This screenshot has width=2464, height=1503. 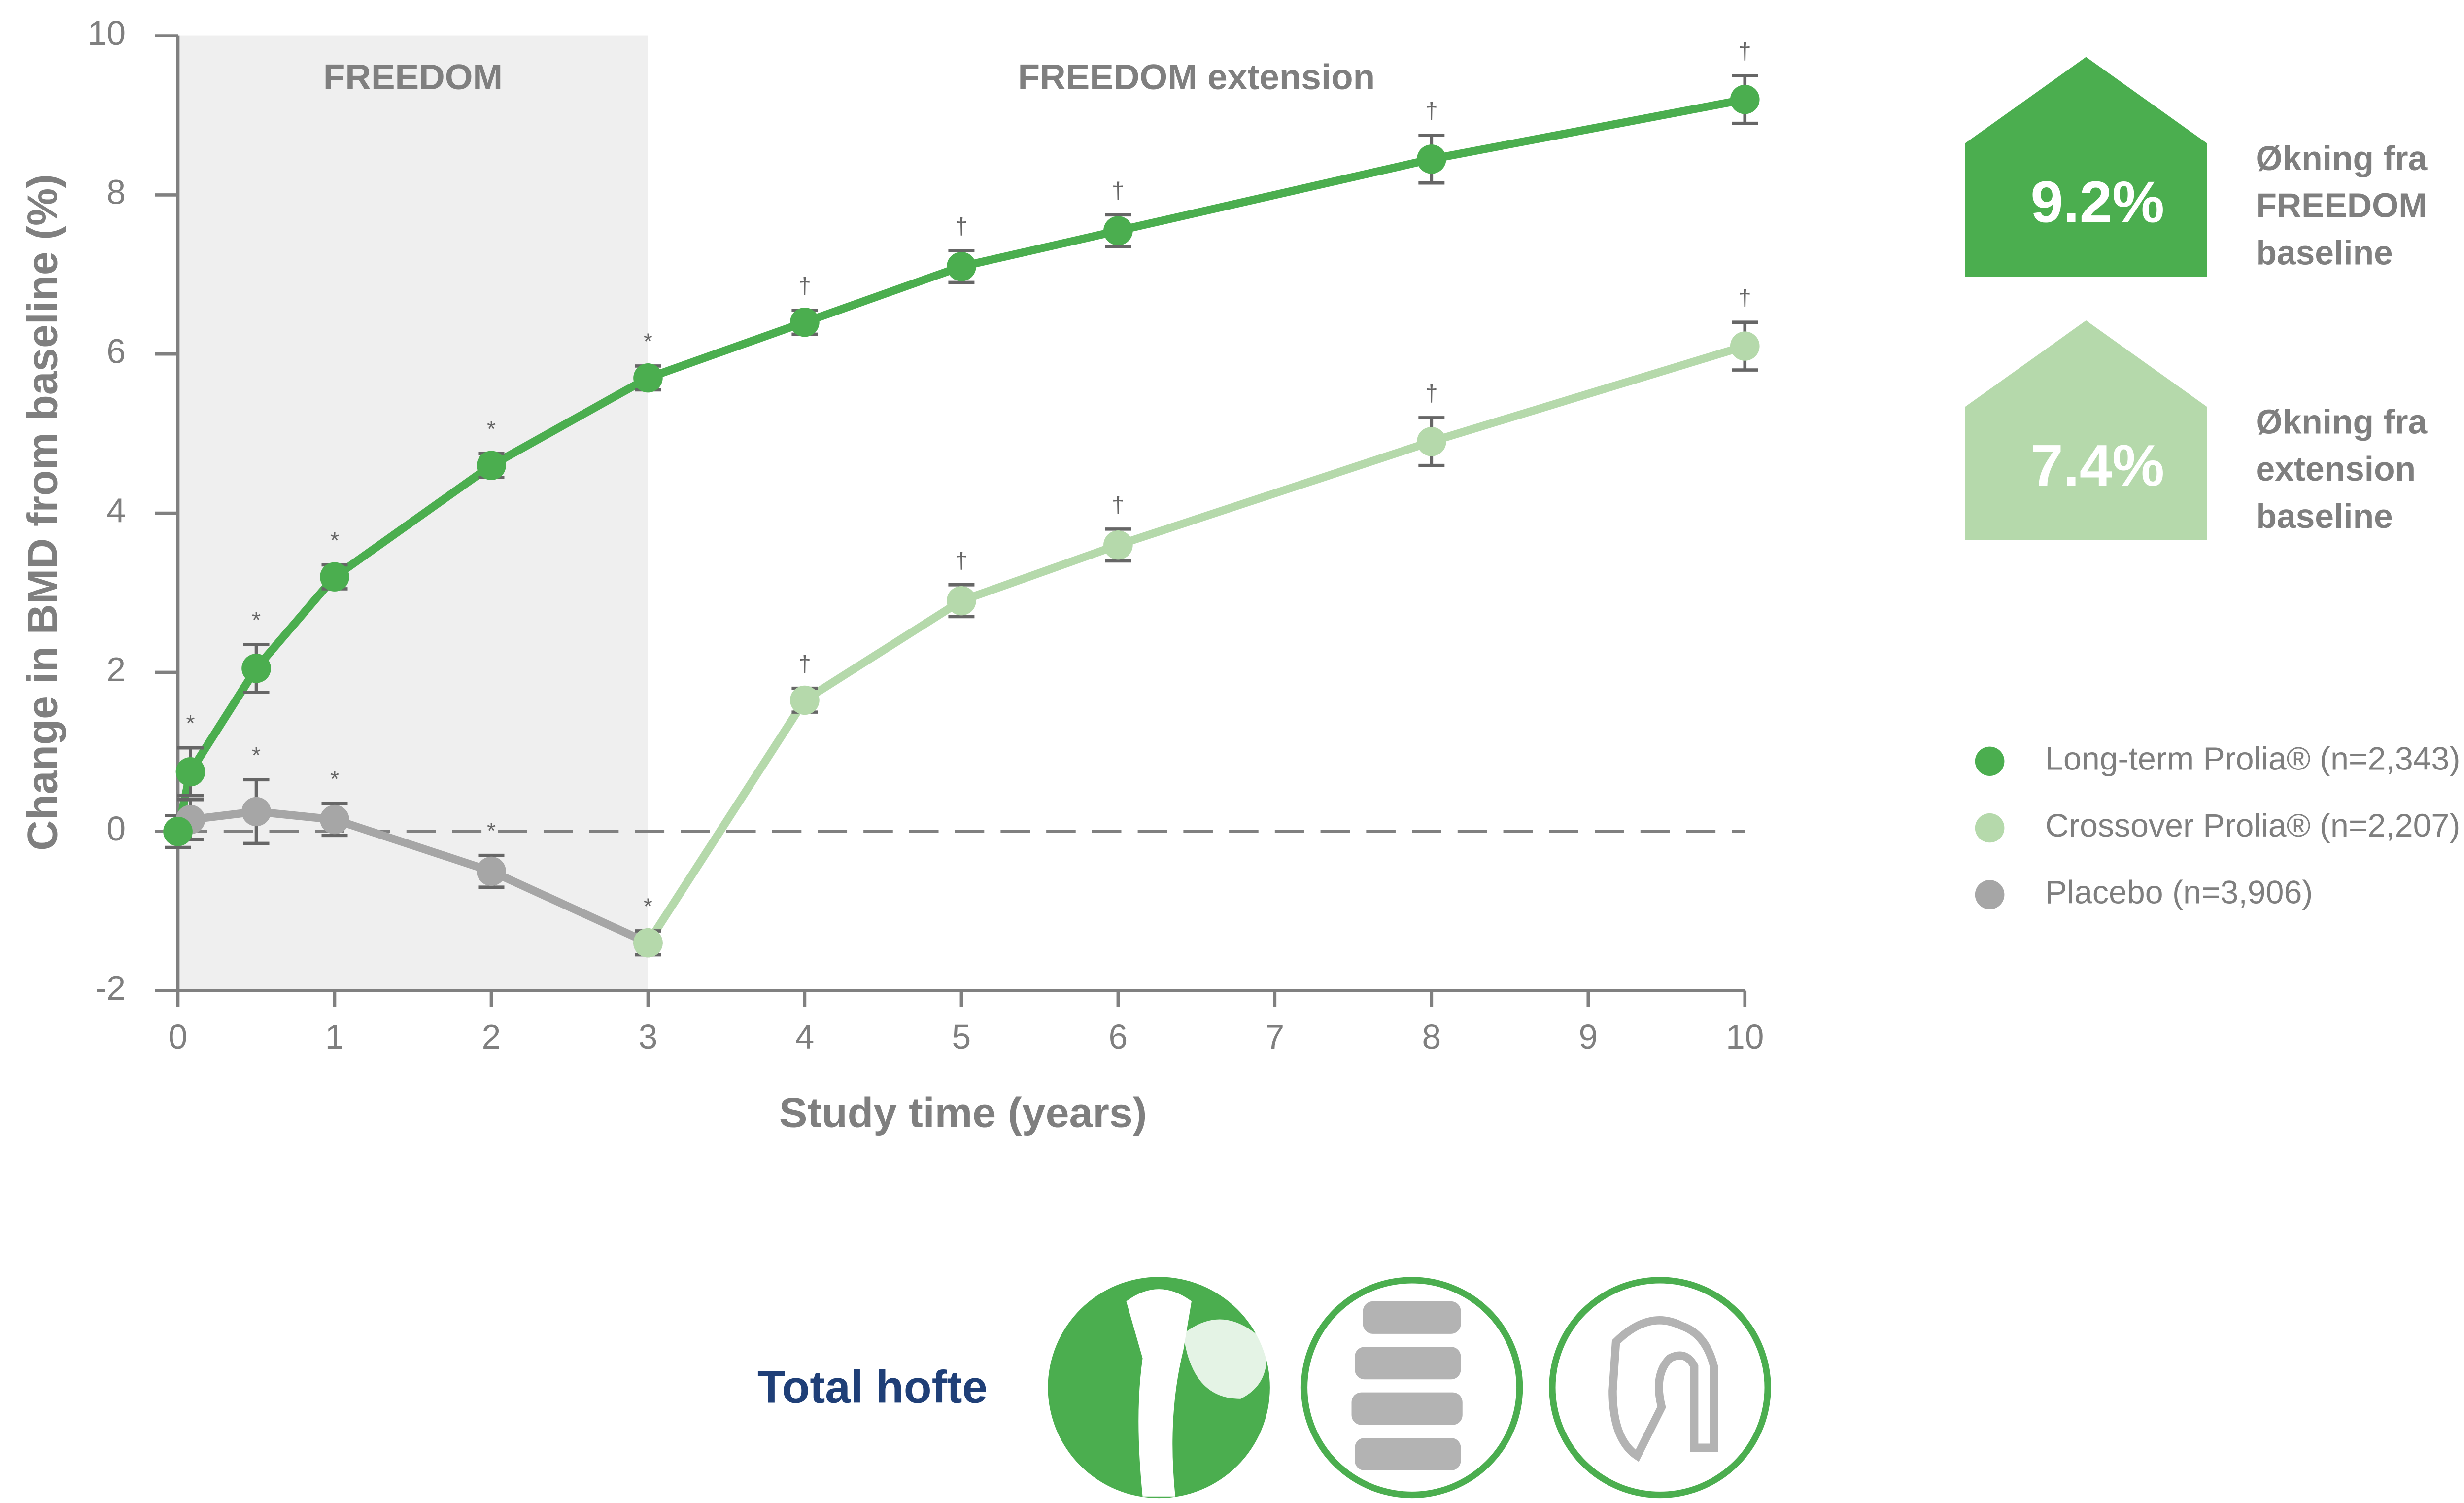 What do you see at coordinates (1745, 1036) in the screenshot?
I see `x-tick-label: 10` at bounding box center [1745, 1036].